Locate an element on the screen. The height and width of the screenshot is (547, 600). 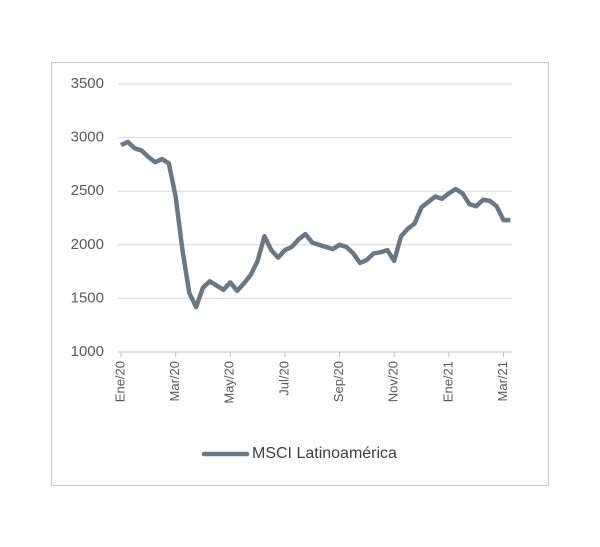
x-tick-label: May/20 is located at coordinates (229, 382).